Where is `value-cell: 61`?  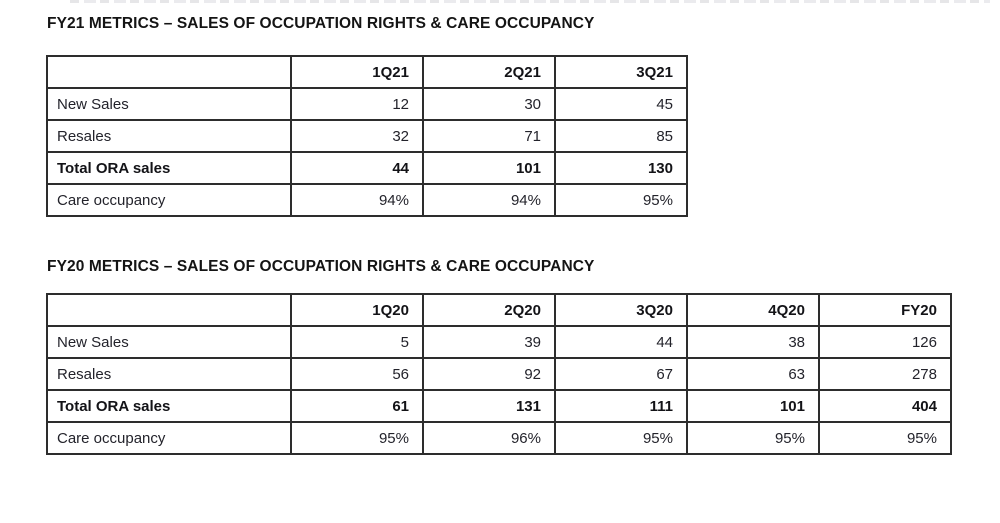 value-cell: 61 is located at coordinates (357, 406).